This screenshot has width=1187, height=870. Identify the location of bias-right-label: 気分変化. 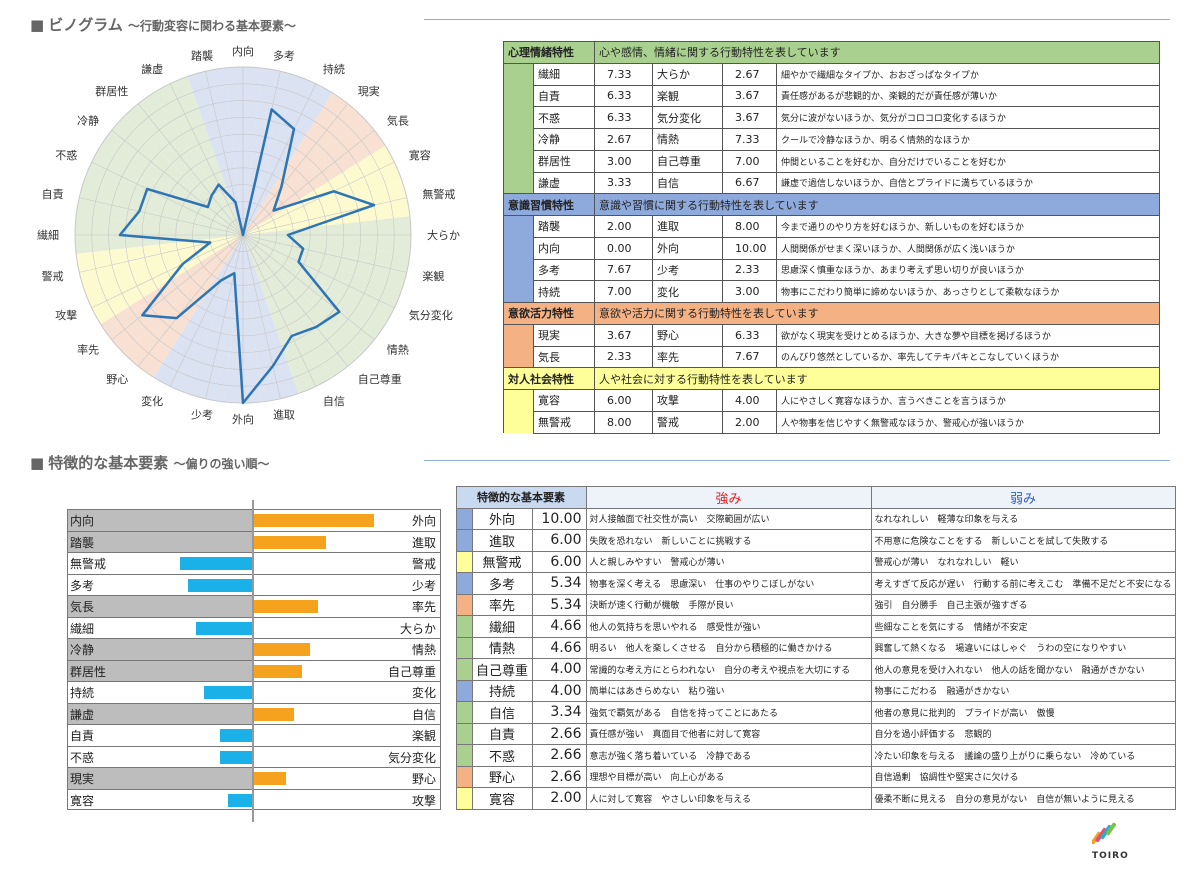
(411, 757).